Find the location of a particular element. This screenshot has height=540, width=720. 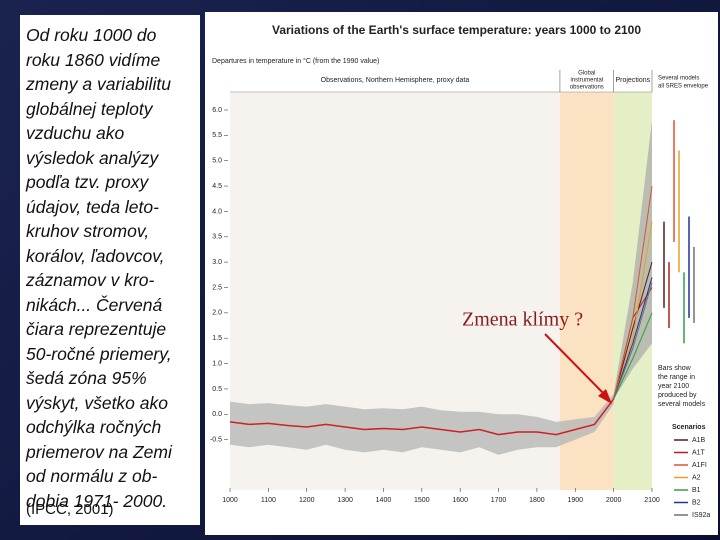

region-label: observations is located at coordinates (587, 88).